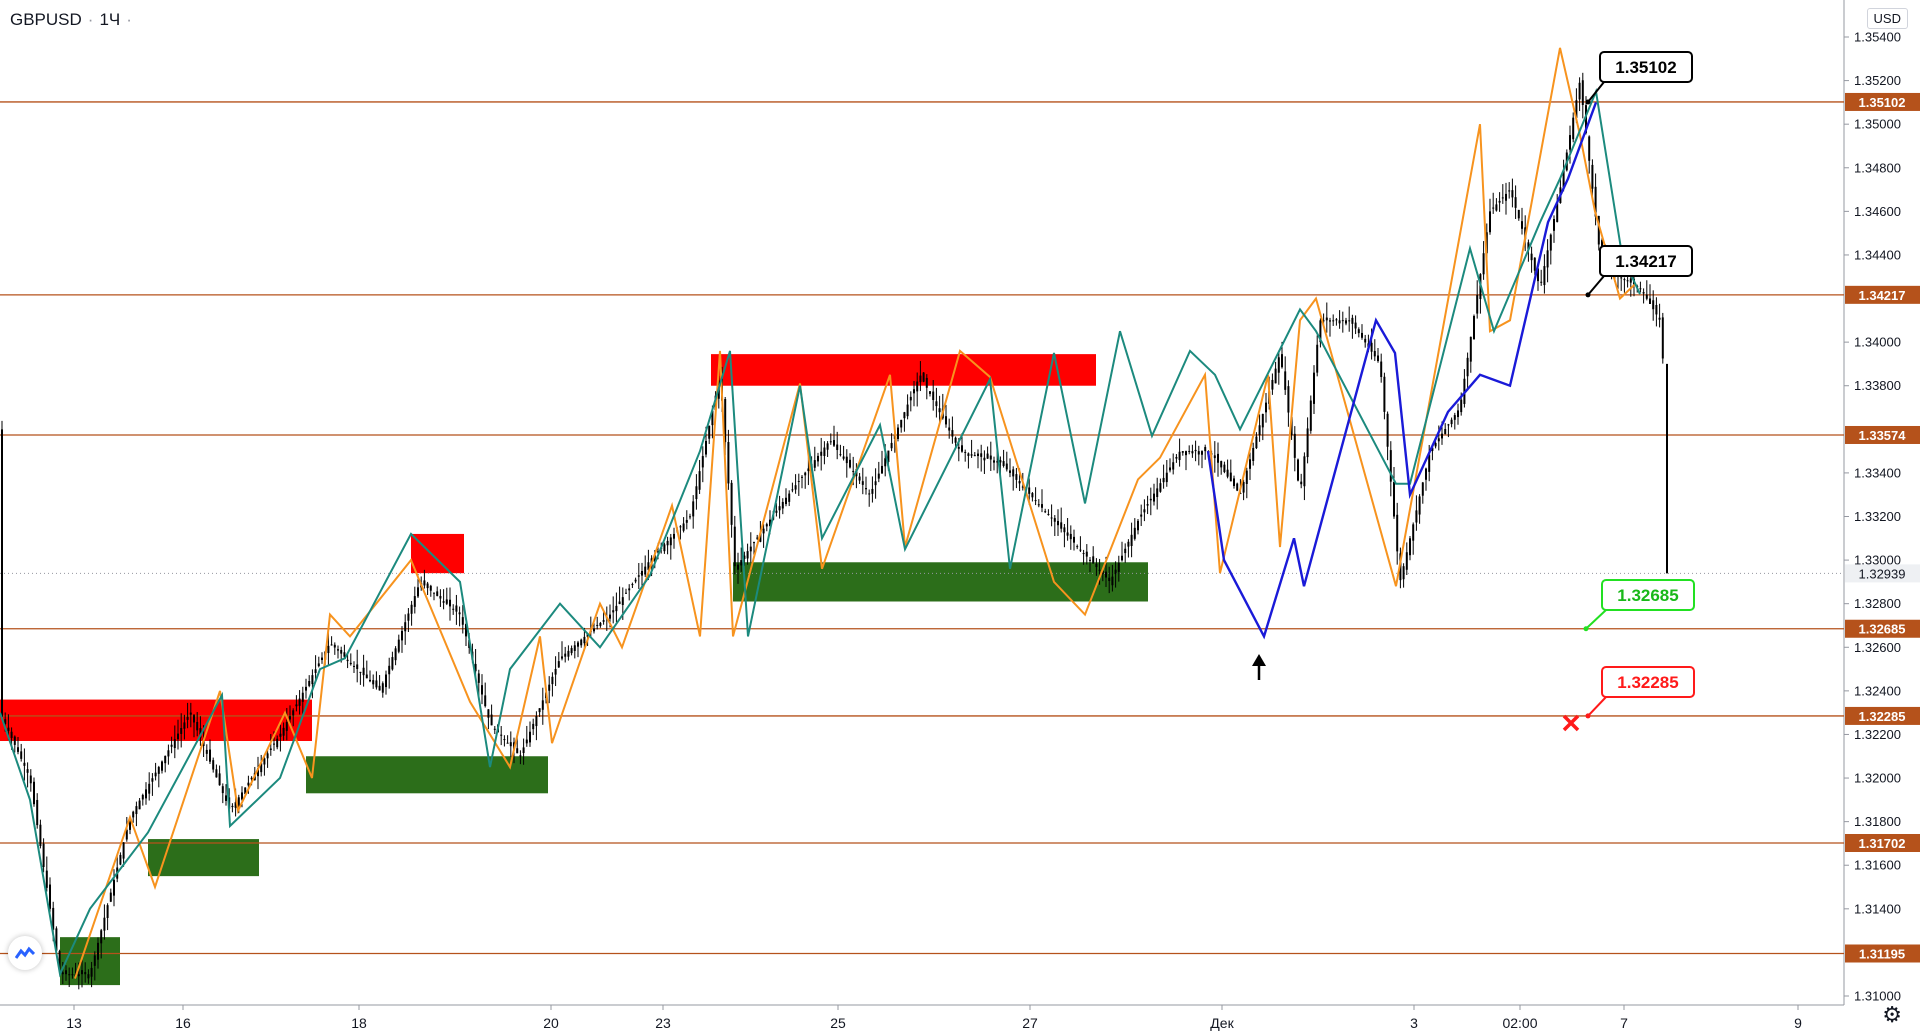  I want to click on time-tick-label: 23, so click(663, 1023).